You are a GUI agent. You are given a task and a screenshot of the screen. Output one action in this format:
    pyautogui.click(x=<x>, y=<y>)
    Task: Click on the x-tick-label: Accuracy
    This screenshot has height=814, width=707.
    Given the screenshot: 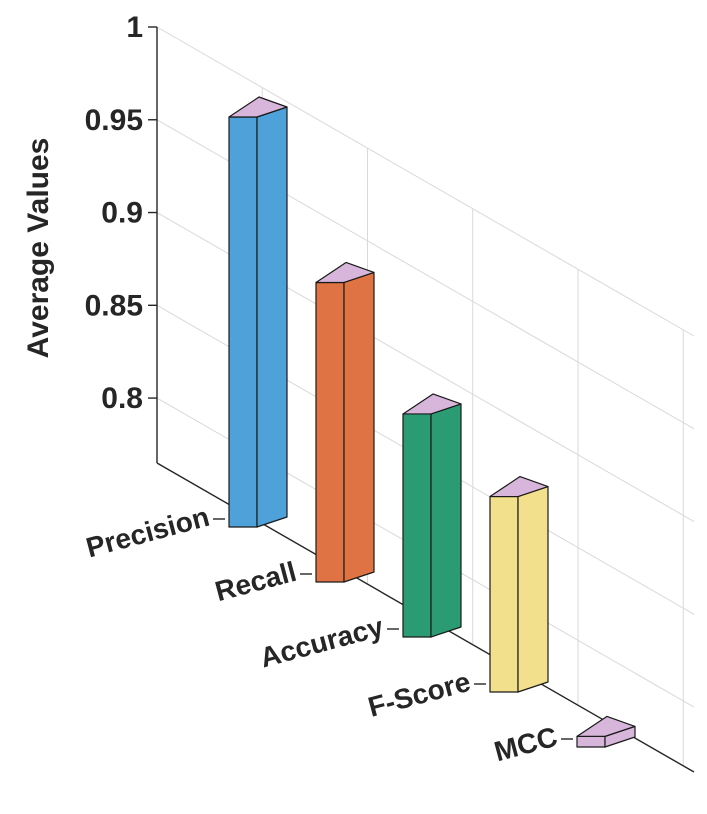 What is the action you would take?
    pyautogui.click(x=322, y=642)
    